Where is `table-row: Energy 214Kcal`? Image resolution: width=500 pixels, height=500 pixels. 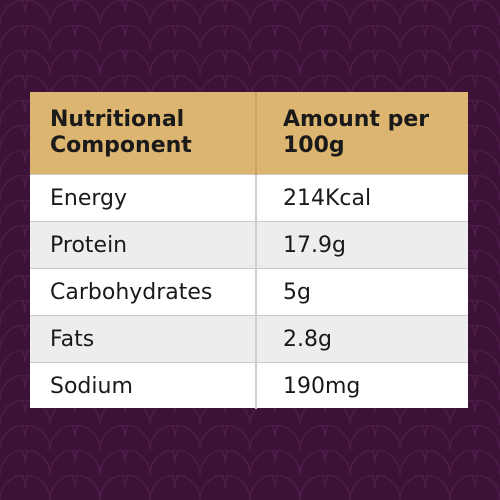
table-row: Energy 214Kcal is located at coordinates (249, 198).